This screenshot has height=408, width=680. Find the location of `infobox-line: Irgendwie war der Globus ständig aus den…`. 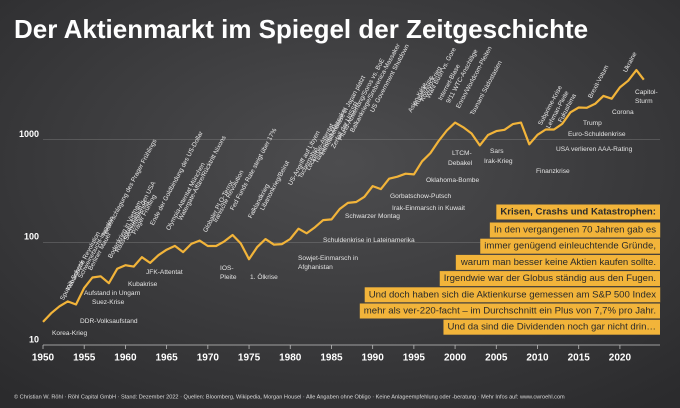

infobox-line: Irgendwie war der Globus ständig aus den… is located at coordinates (550, 278).